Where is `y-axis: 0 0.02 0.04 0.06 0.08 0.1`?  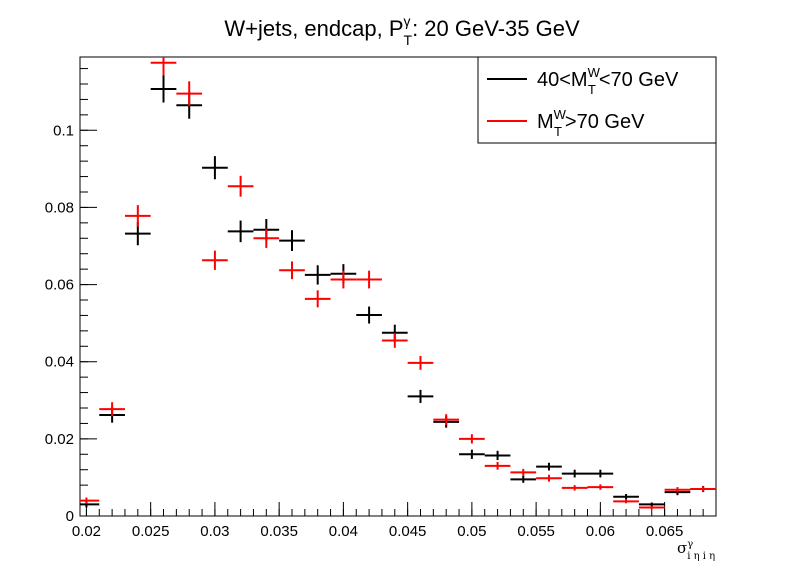
y-axis: 0 0.02 0.04 0.06 0.08 0.1 is located at coordinates (71, 296).